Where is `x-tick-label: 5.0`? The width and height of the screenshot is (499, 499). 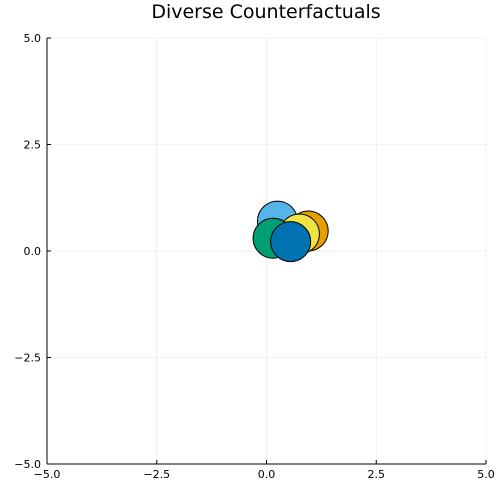
x-tick-label: 5.0 is located at coordinates (486, 474).